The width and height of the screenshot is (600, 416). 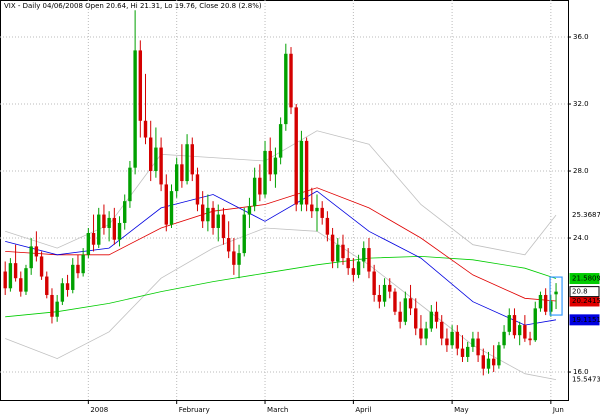 What do you see at coordinates (363, 410) in the screenshot?
I see `x-tick-label: April` at bounding box center [363, 410].